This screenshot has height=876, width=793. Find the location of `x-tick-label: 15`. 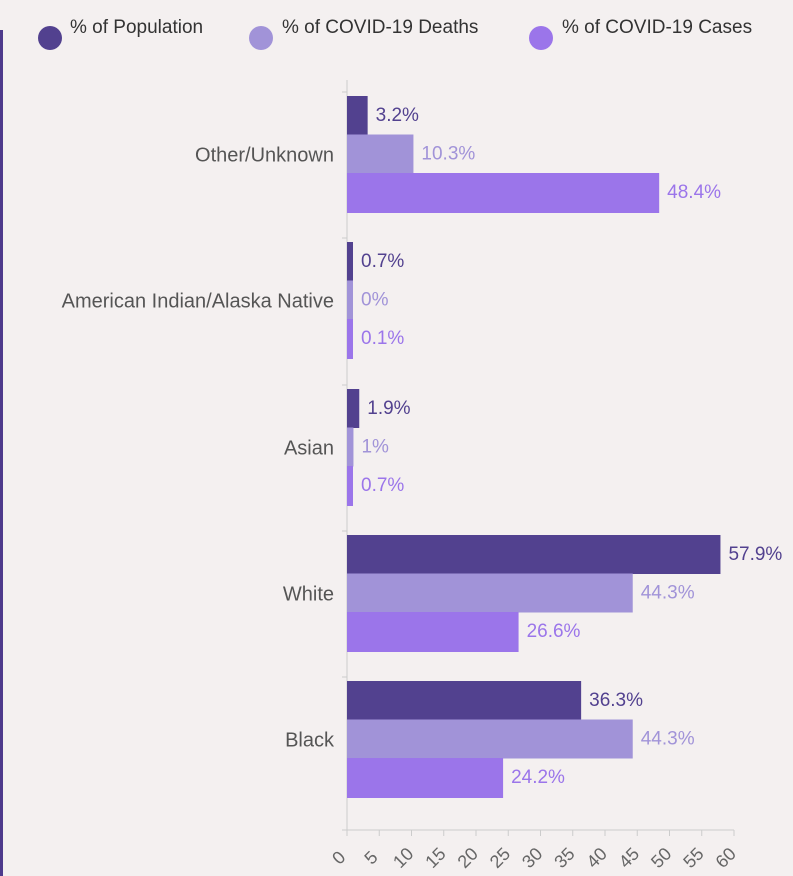

x-tick-label: 15 is located at coordinates (435, 858).